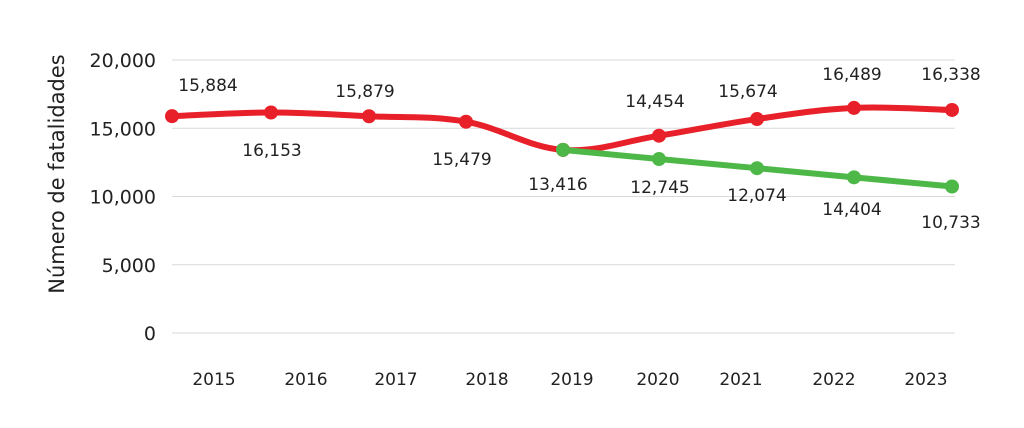  Describe the element at coordinates (57, 173) in the screenshot. I see `y-axis-title: Número de fatalidades` at that location.